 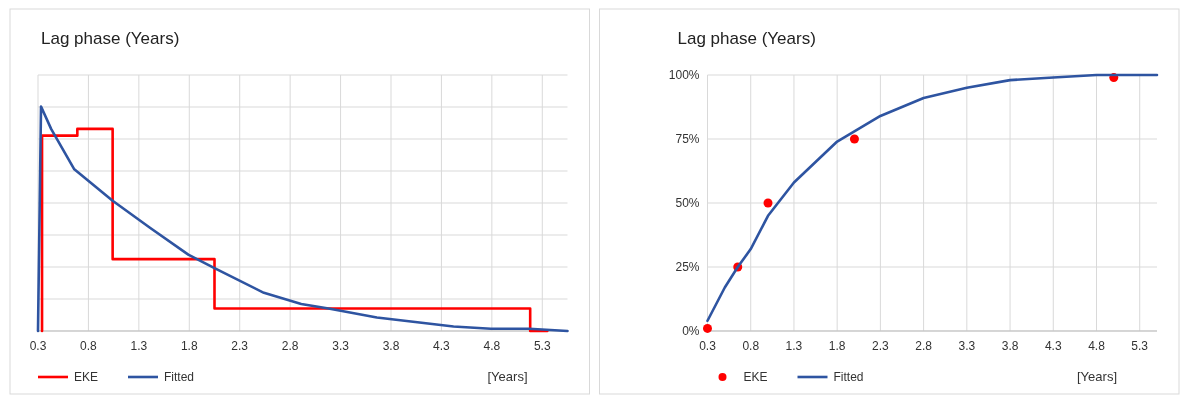 What do you see at coordinates (684, 75) in the screenshot?
I see `y-tick-label: 100%` at bounding box center [684, 75].